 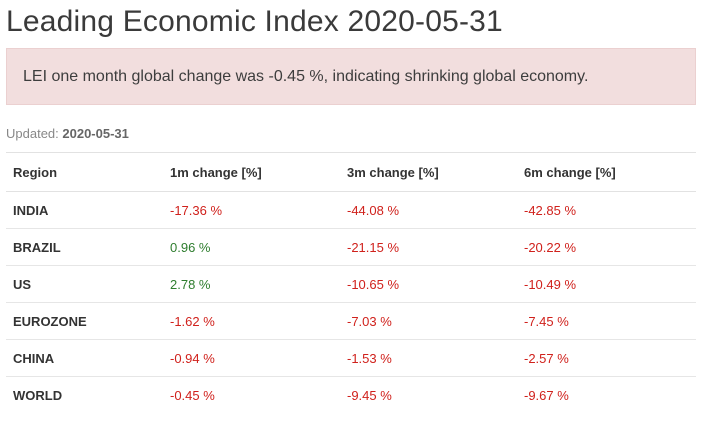 I want to click on updated-date: 2020-05-31, so click(x=95, y=133).